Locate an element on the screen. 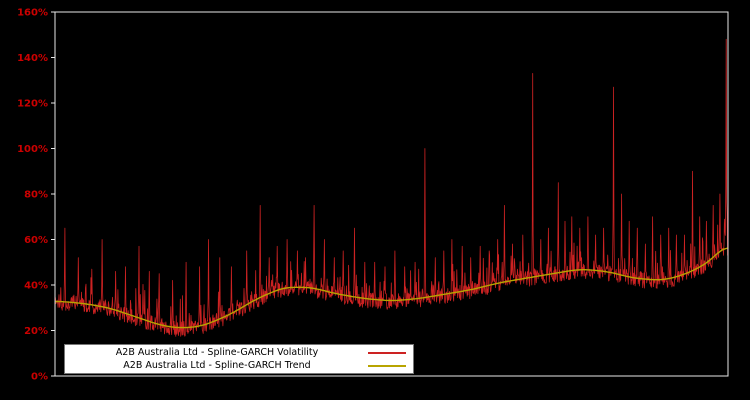  y-axis-tick-label: 40% is located at coordinates (36, 286).